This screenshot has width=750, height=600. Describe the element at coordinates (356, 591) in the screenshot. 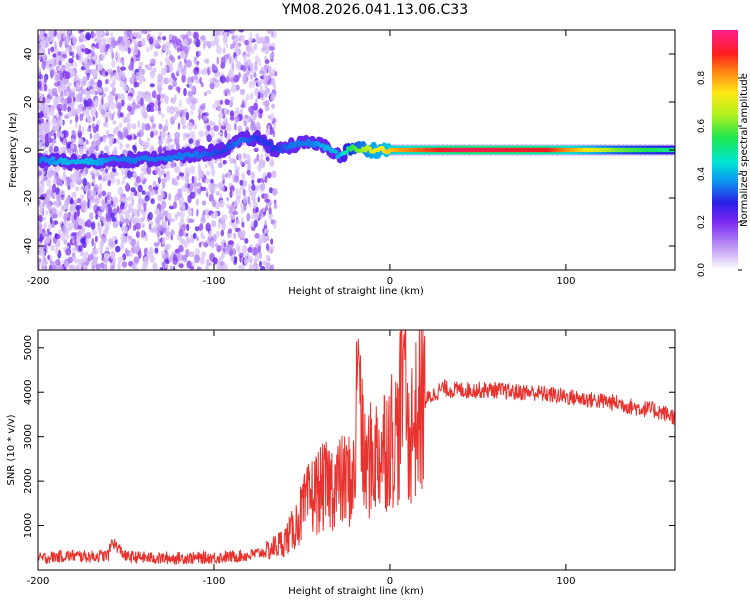

I see `snr-x-axis-label: Height of straight line (km)` at that location.